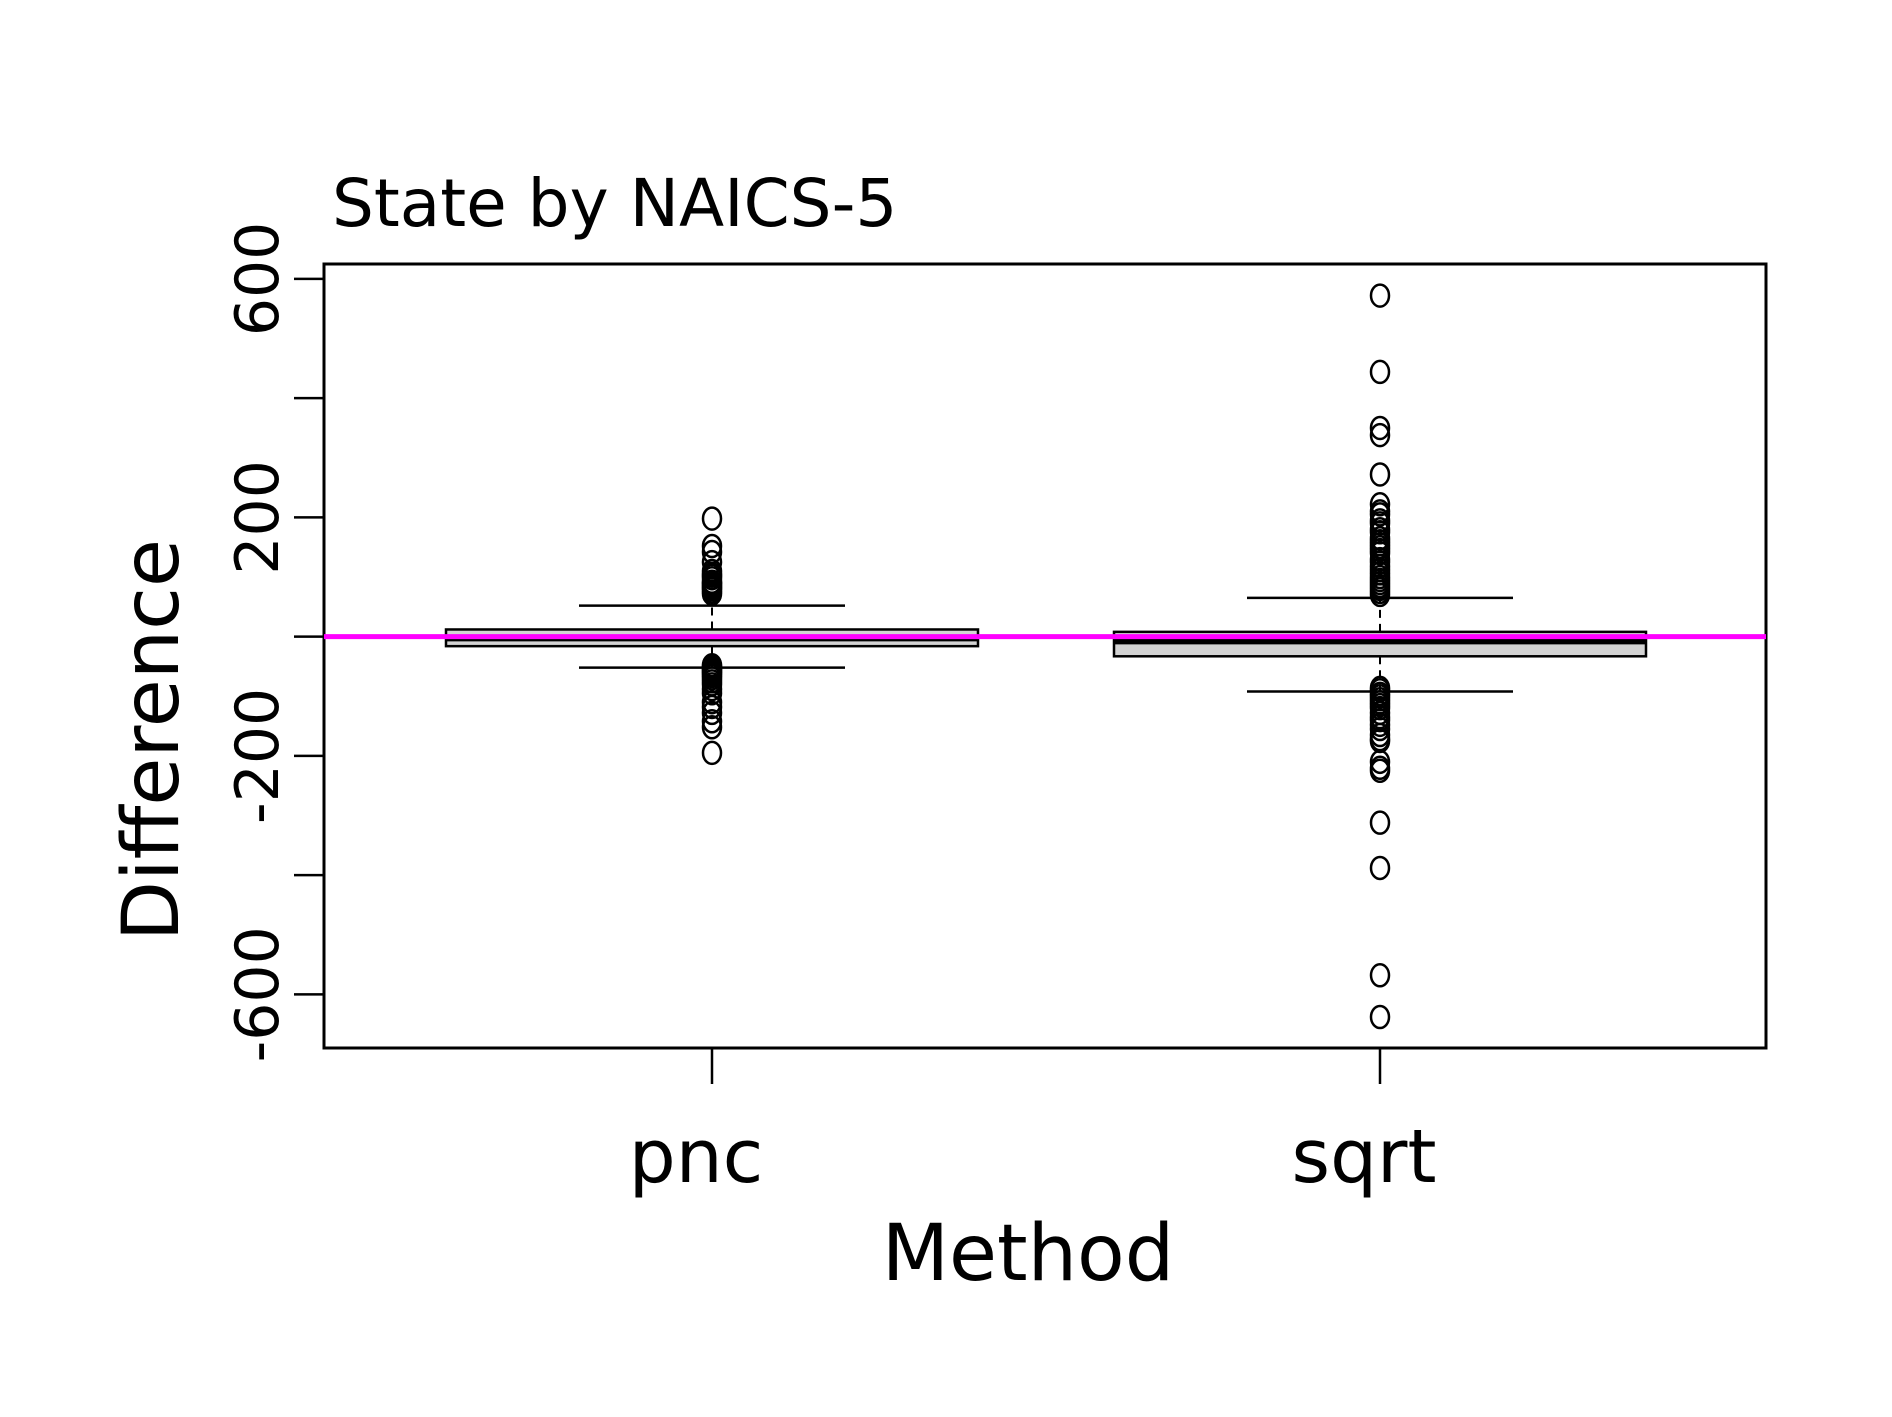  I want to click on x-tick-label: sqrt, so click(1364, 1157).